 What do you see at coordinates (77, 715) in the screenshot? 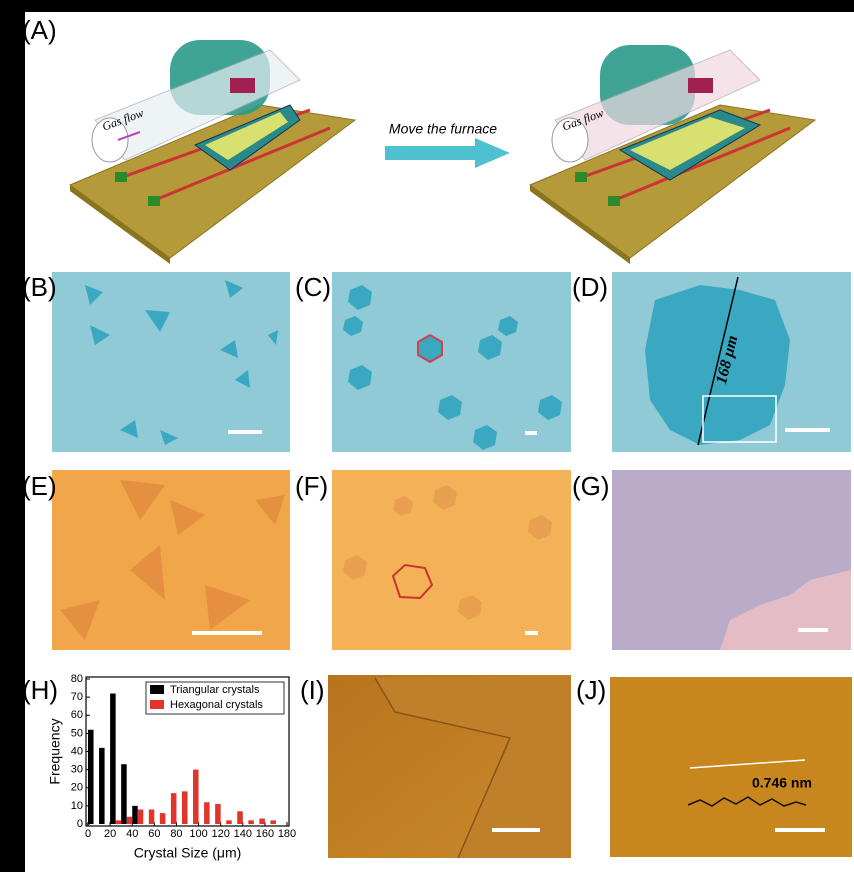
I see `y-tick-label: 60` at bounding box center [77, 715].